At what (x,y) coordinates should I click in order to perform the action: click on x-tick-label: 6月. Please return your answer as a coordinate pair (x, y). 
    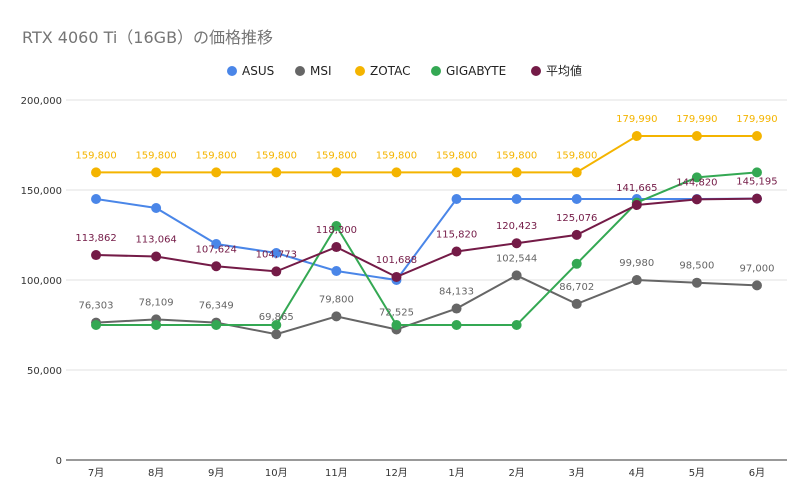
    Looking at the image, I should click on (757, 473).